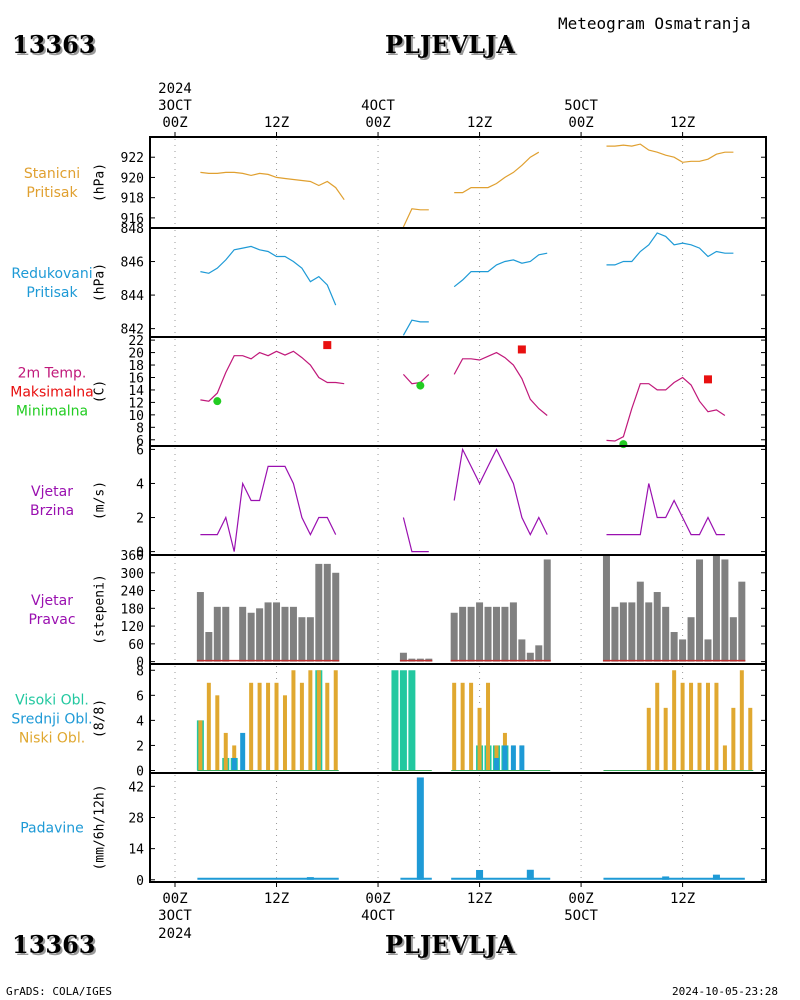 This screenshot has height=1000, width=800. I want to click on panel-frame, so click(458, 827).